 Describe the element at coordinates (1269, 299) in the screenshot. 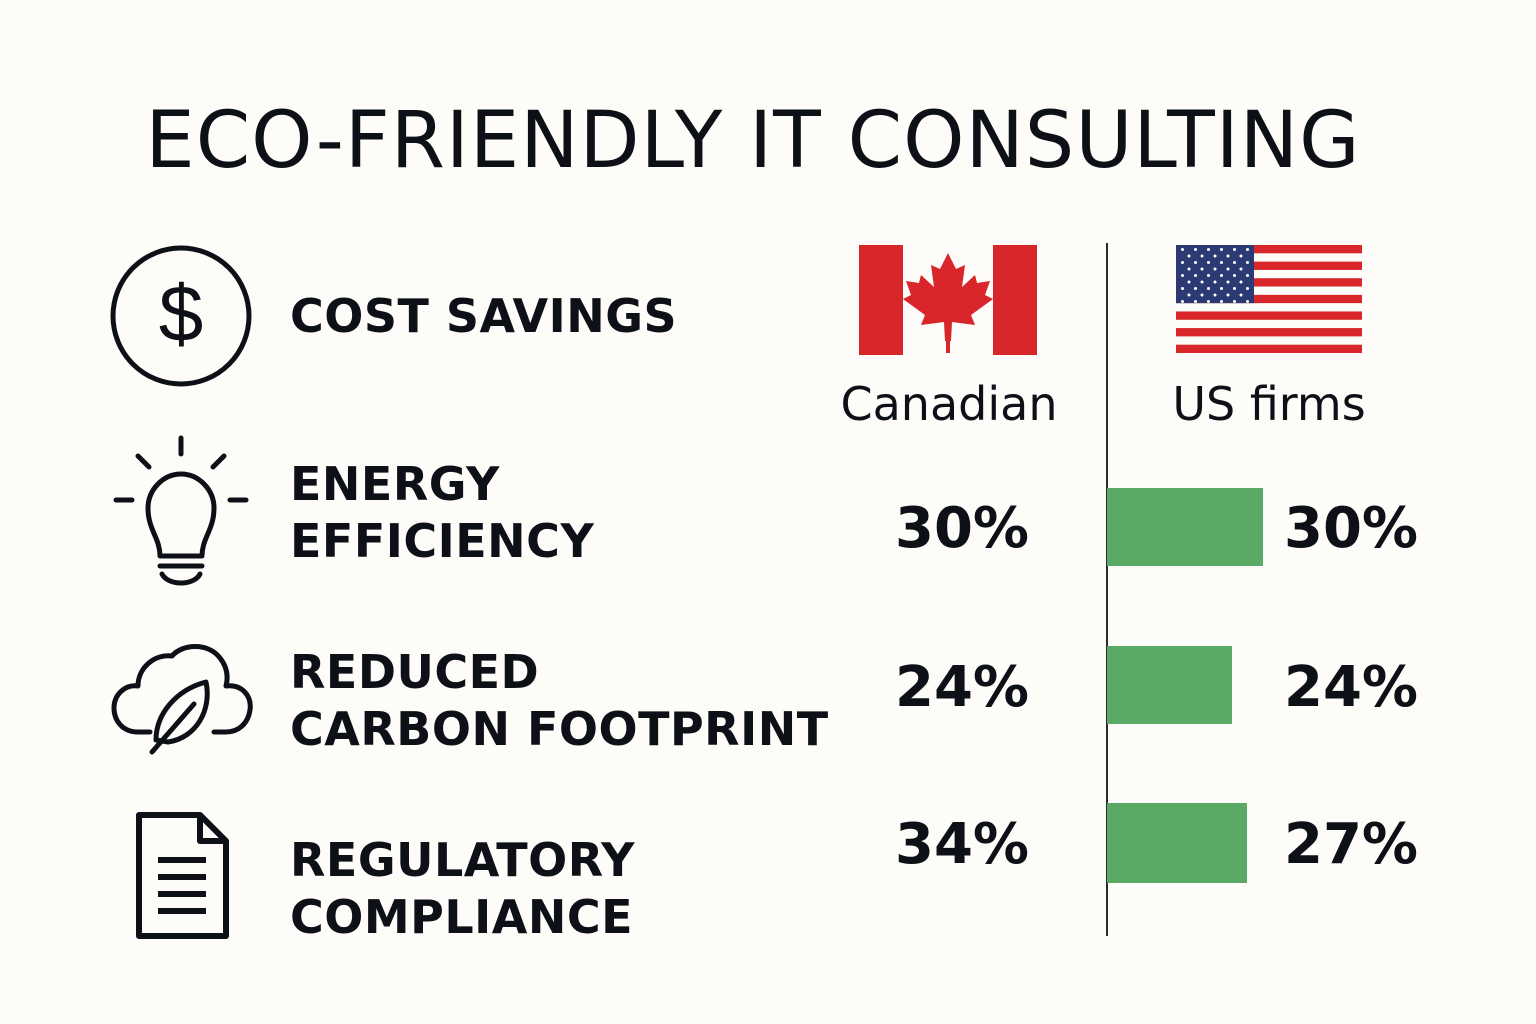

I see `us-flag-icon` at that location.